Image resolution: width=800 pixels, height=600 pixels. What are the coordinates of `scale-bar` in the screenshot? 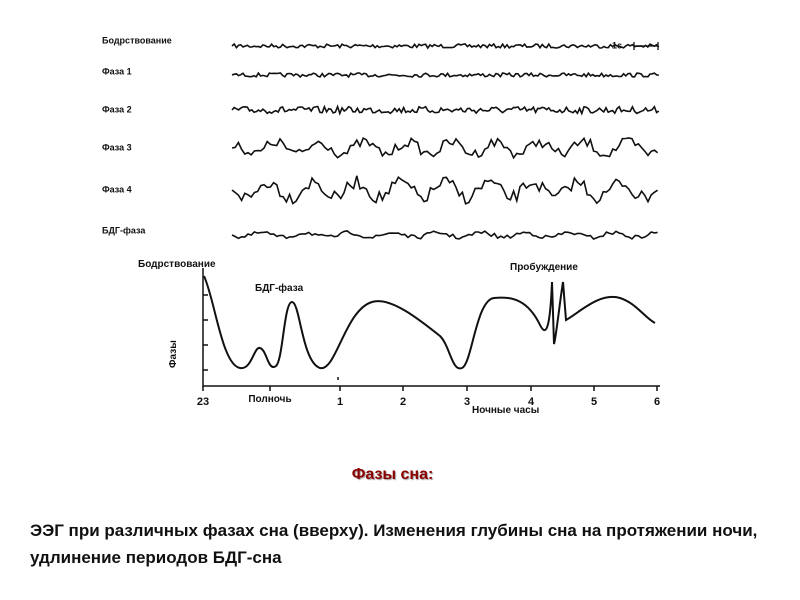 It's located at (646, 46).